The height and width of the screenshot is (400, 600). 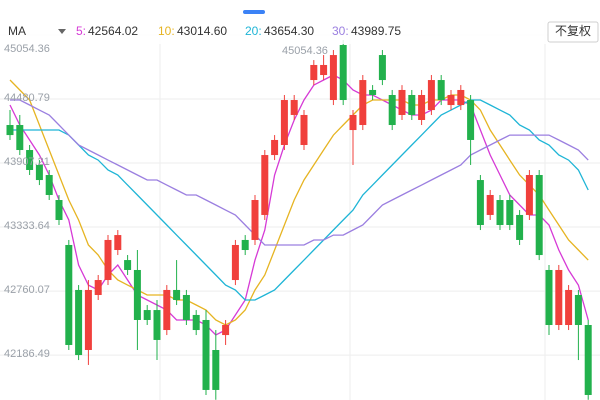 I want to click on legend-value: 43654.30, so click(x=289, y=31).